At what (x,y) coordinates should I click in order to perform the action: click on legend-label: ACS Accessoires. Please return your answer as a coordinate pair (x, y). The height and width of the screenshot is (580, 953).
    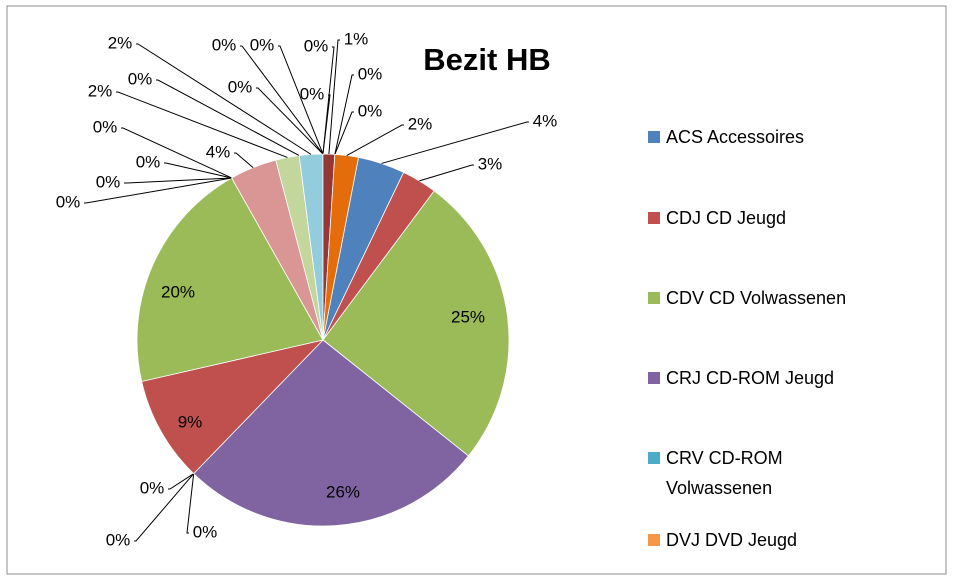
    Looking at the image, I should click on (735, 137).